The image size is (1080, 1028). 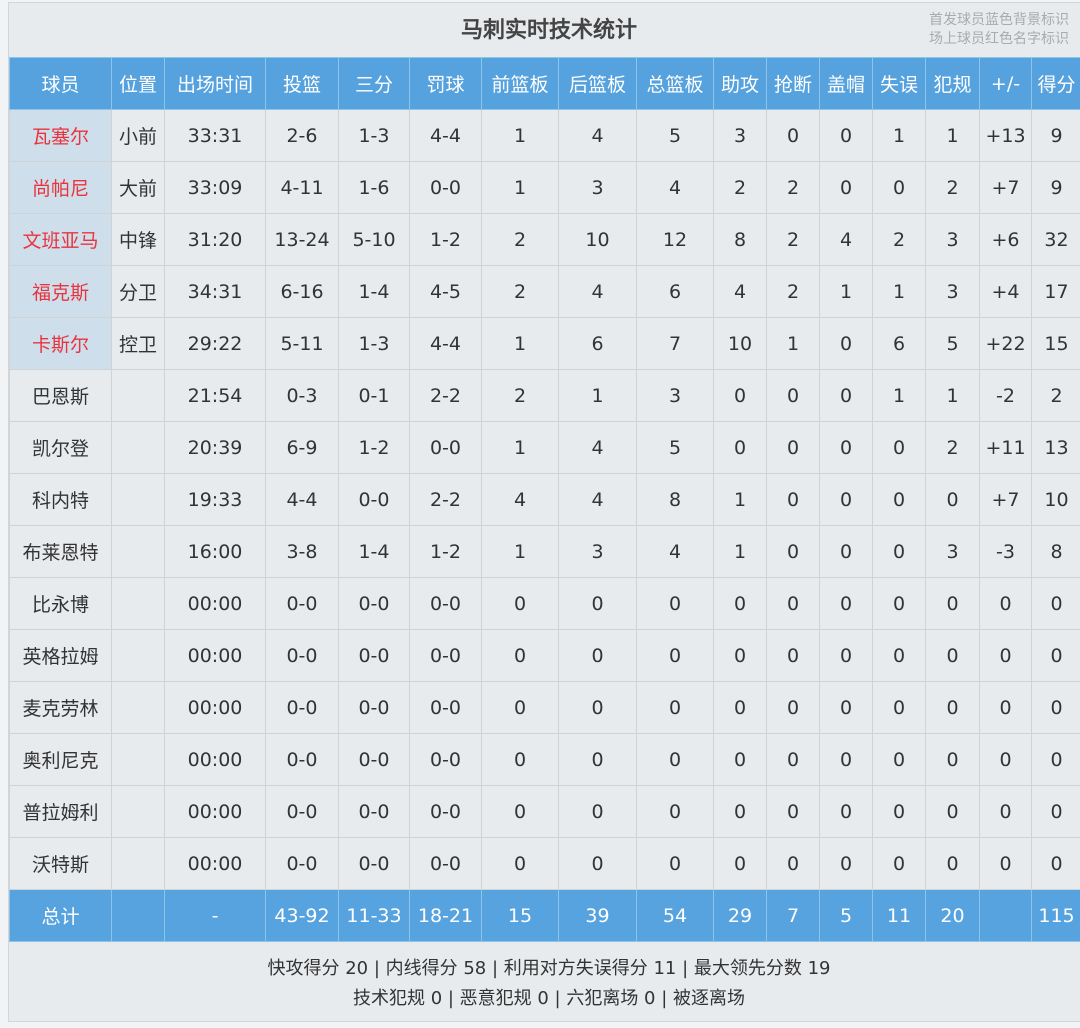 I want to click on panel-title: 马刺实时技术统计 首发球员蓝色背景标识 场上球员红色名字标识, so click(x=544, y=30).